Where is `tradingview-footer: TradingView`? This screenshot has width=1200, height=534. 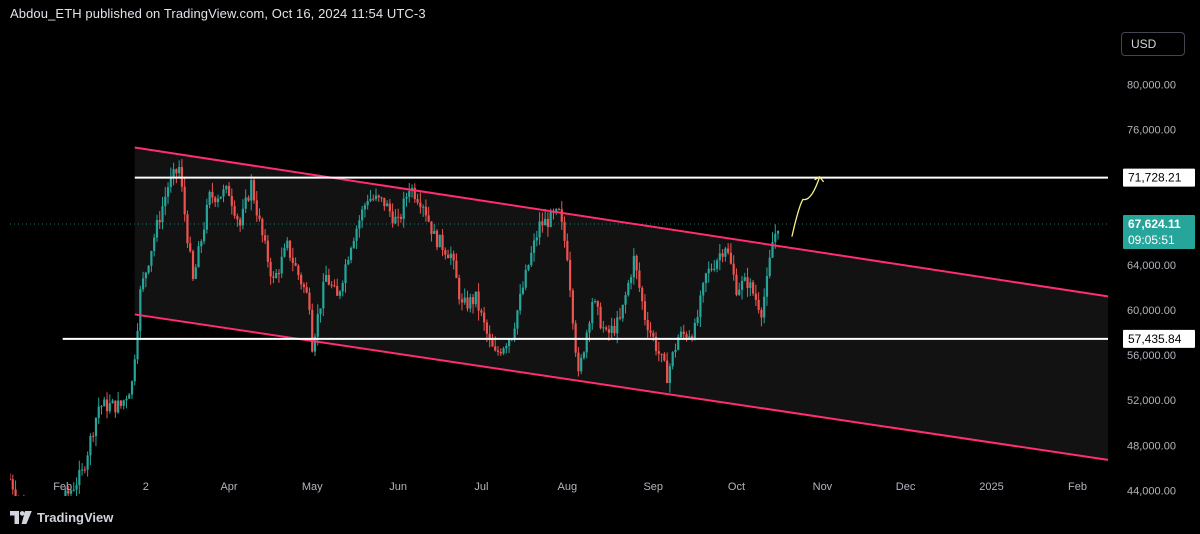
tradingview-footer: TradingView is located at coordinates (61, 517).